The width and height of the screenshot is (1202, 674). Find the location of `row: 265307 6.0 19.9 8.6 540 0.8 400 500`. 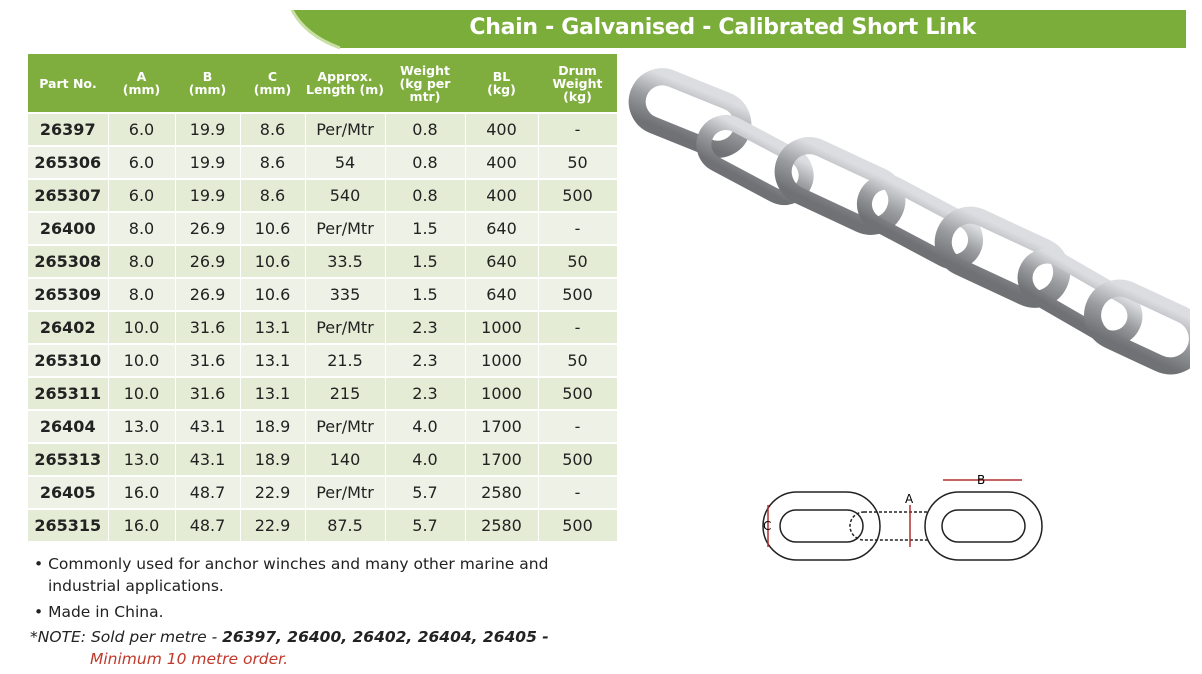

row: 265307 6.0 19.9 8.6 540 0.8 400 500 is located at coordinates (323, 195).